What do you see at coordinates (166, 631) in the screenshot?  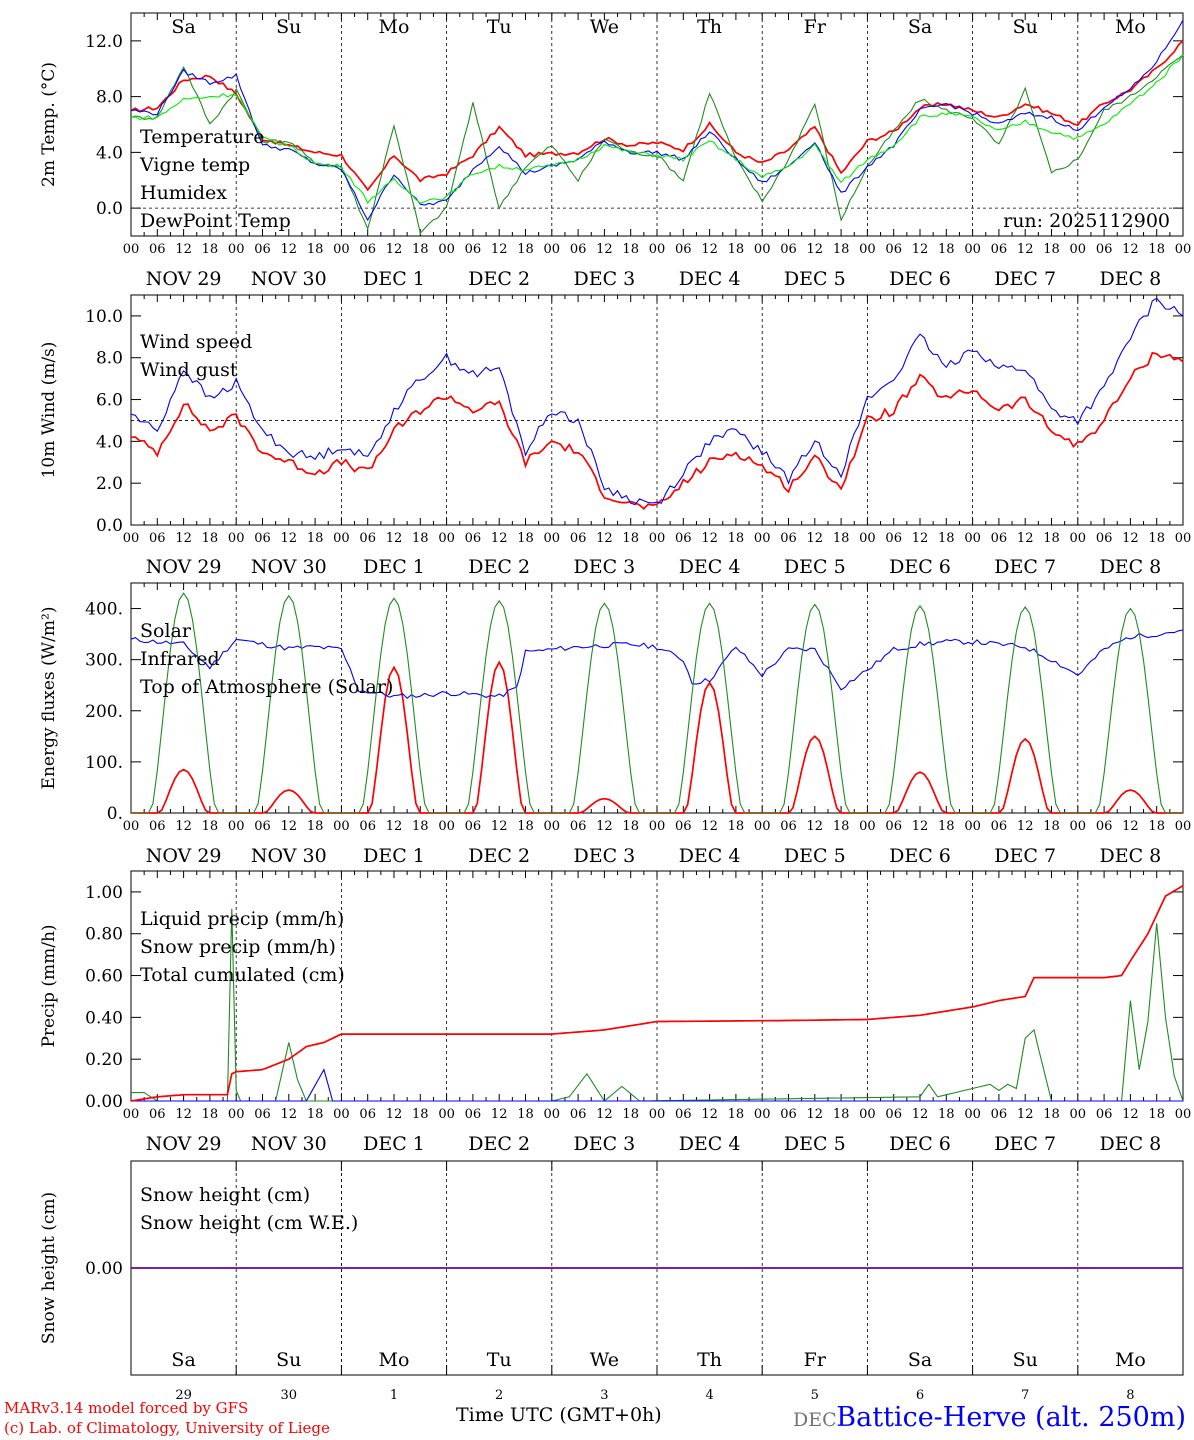 I see `legend-entry: Solar` at bounding box center [166, 631].